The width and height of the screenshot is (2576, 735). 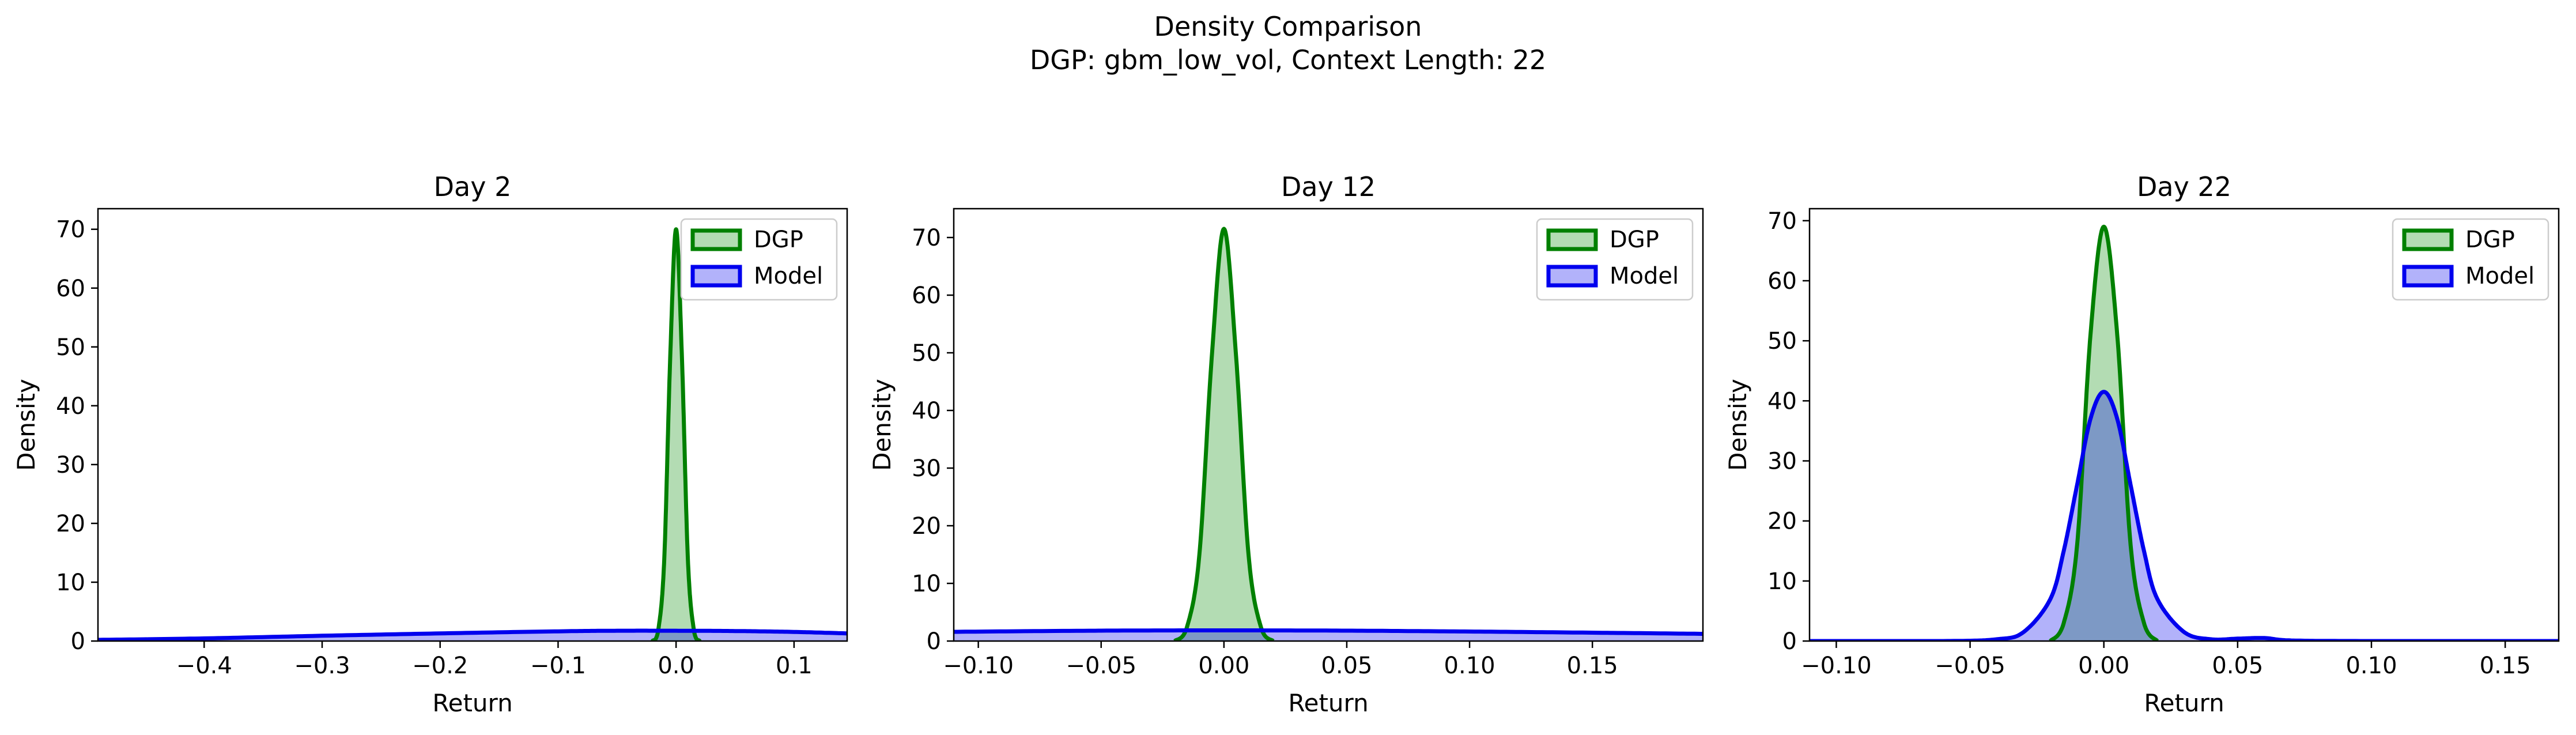 I want to click on area-model, so click(x=2184, y=516).